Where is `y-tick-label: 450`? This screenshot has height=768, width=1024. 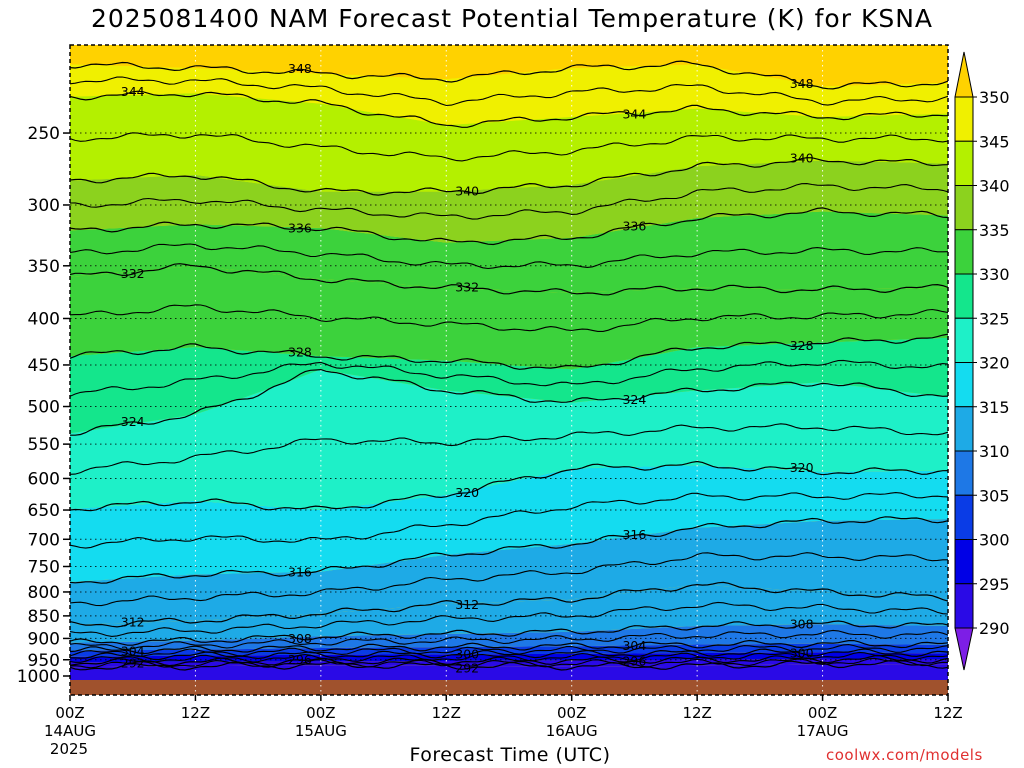
y-tick-label: 450 is located at coordinates (44, 366).